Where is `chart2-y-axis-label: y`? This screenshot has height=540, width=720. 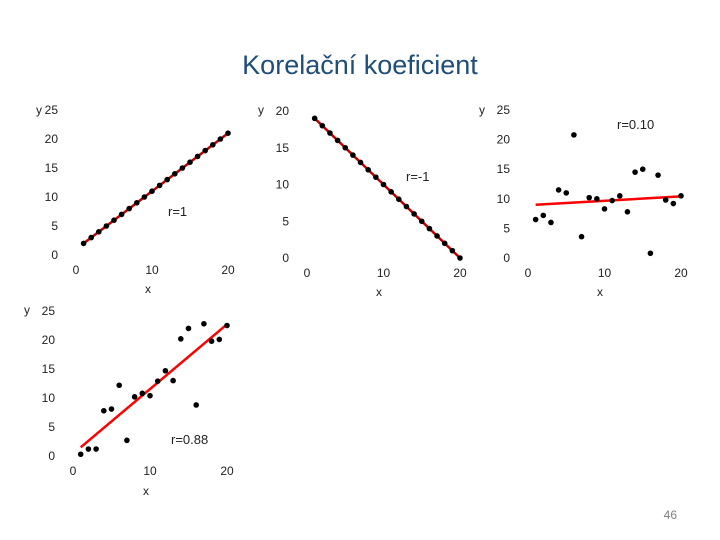 chart2-y-axis-label: y is located at coordinates (261, 110).